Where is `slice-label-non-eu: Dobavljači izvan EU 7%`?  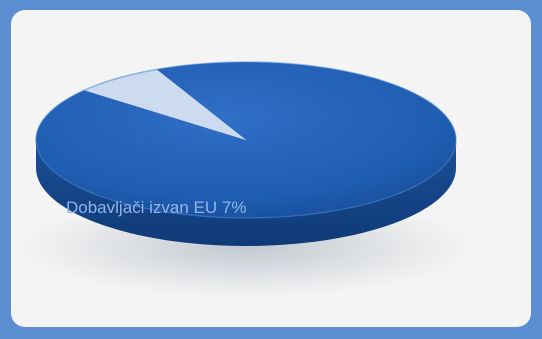
slice-label-non-eu: Dobavljači izvan EU 7% is located at coordinates (156, 207).